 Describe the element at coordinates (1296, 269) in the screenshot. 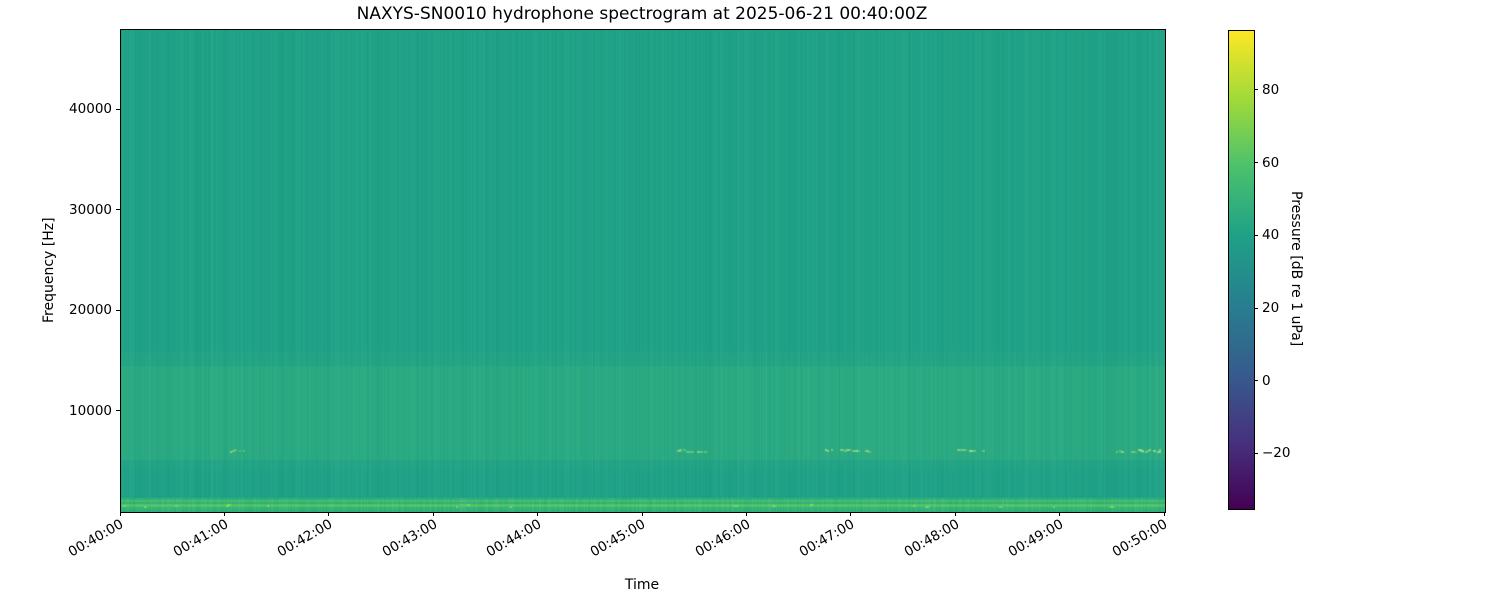

I see `colorbar-label: Pressure [dB re 1 uPa]` at that location.